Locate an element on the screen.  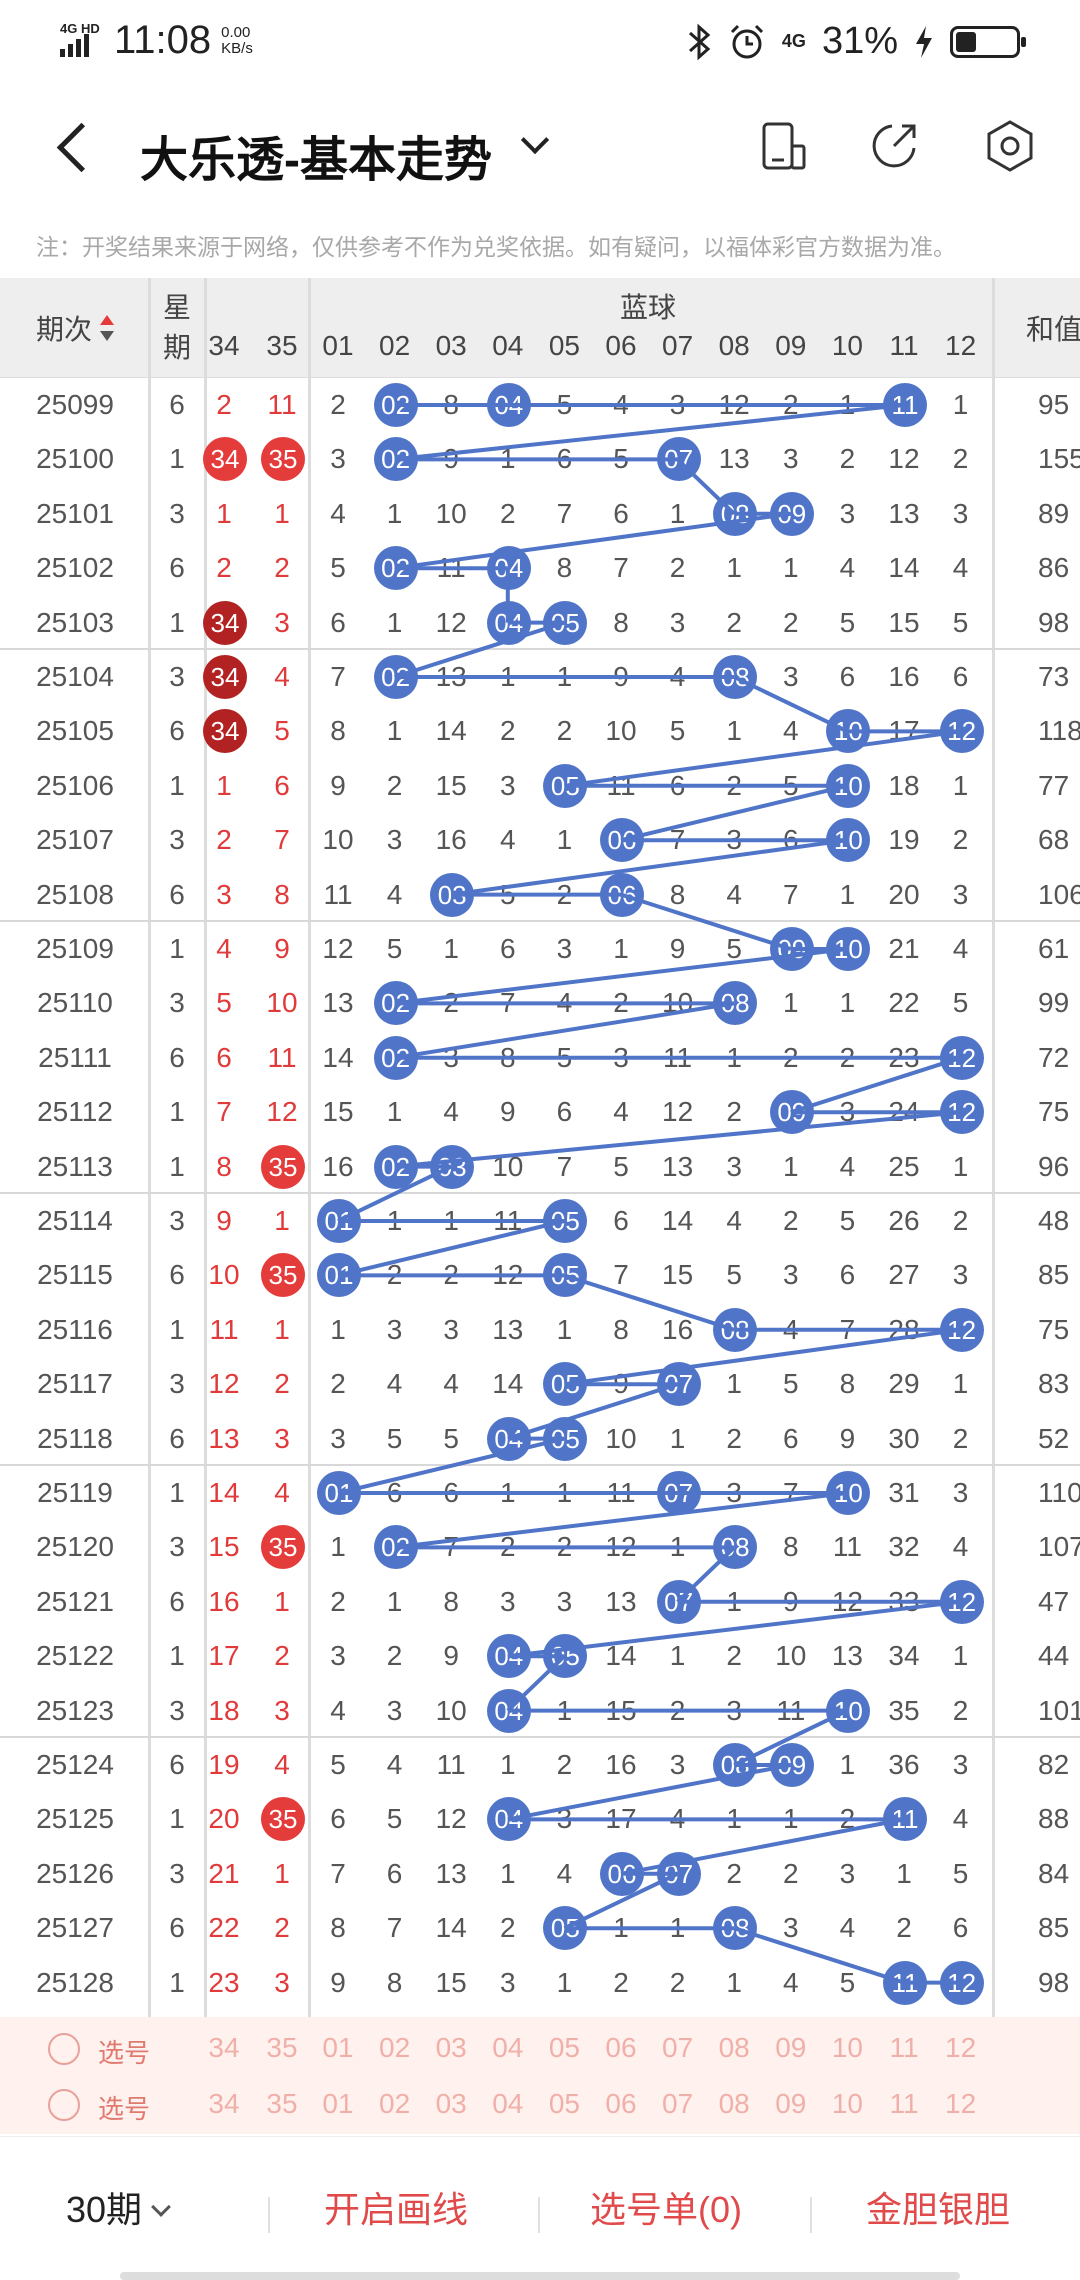
blue-ball-cell: 14 is located at coordinates (904, 568).